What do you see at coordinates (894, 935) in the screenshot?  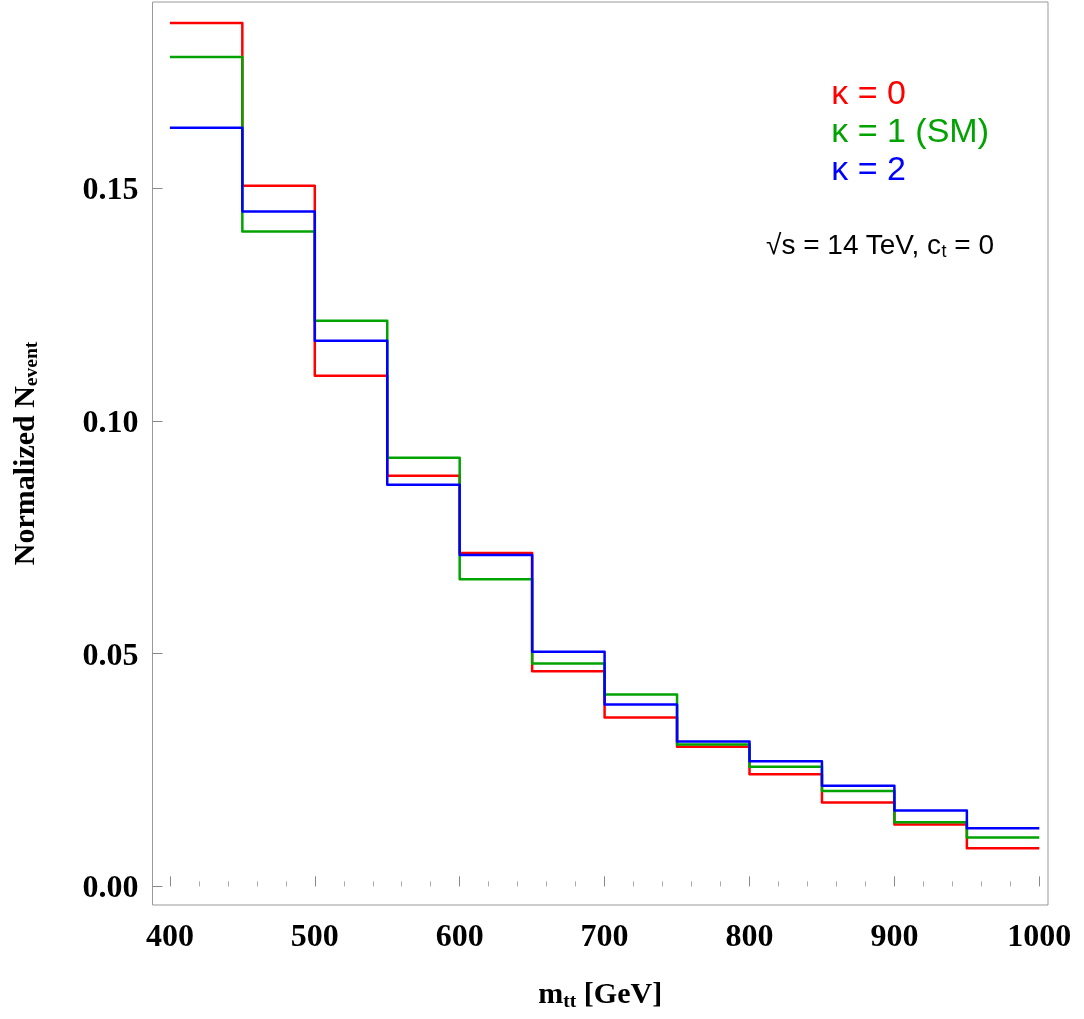 I see `x-tick-label: 900` at bounding box center [894, 935].